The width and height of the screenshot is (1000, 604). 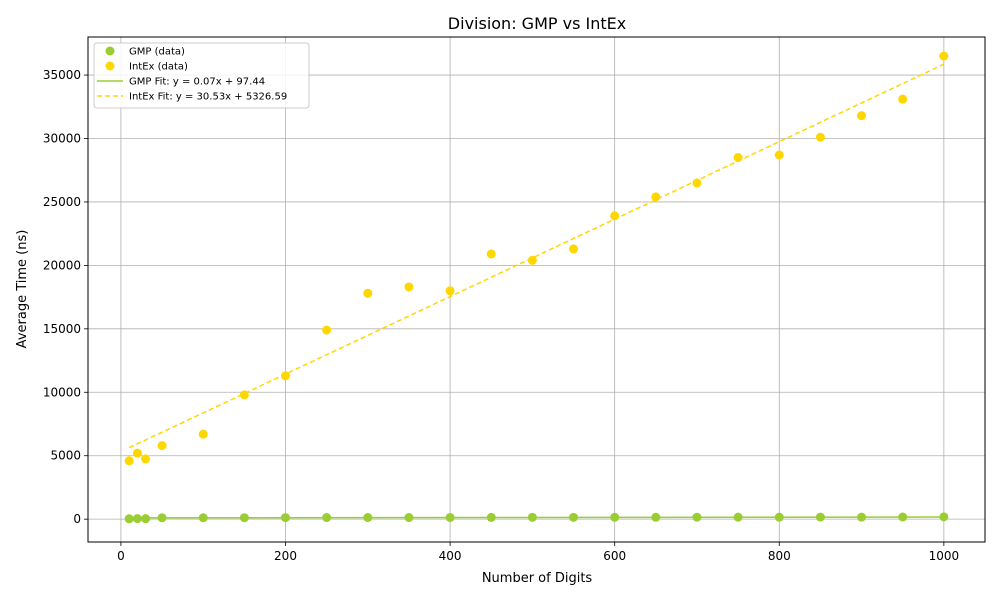 What do you see at coordinates (65, 456) in the screenshot?
I see `y-tick-label: 5000` at bounding box center [65, 456].